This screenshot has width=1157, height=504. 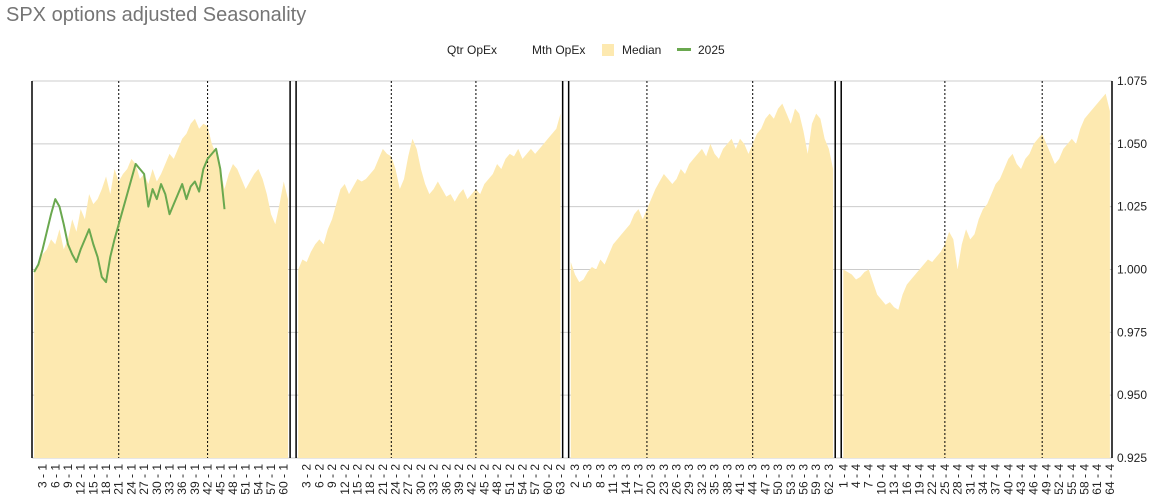 I want to click on x-tick-label: 23 - 3, so click(x=664, y=479).